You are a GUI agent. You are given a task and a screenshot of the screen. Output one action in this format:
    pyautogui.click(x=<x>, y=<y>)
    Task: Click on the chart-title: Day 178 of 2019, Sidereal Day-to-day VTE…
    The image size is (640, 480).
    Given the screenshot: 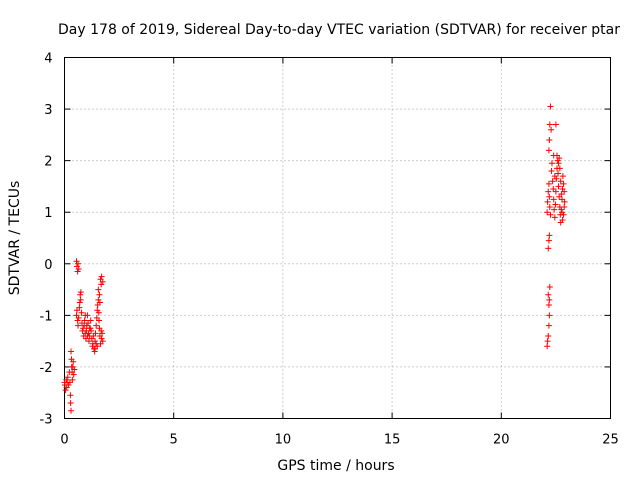 What is the action you would take?
    pyautogui.click(x=339, y=30)
    